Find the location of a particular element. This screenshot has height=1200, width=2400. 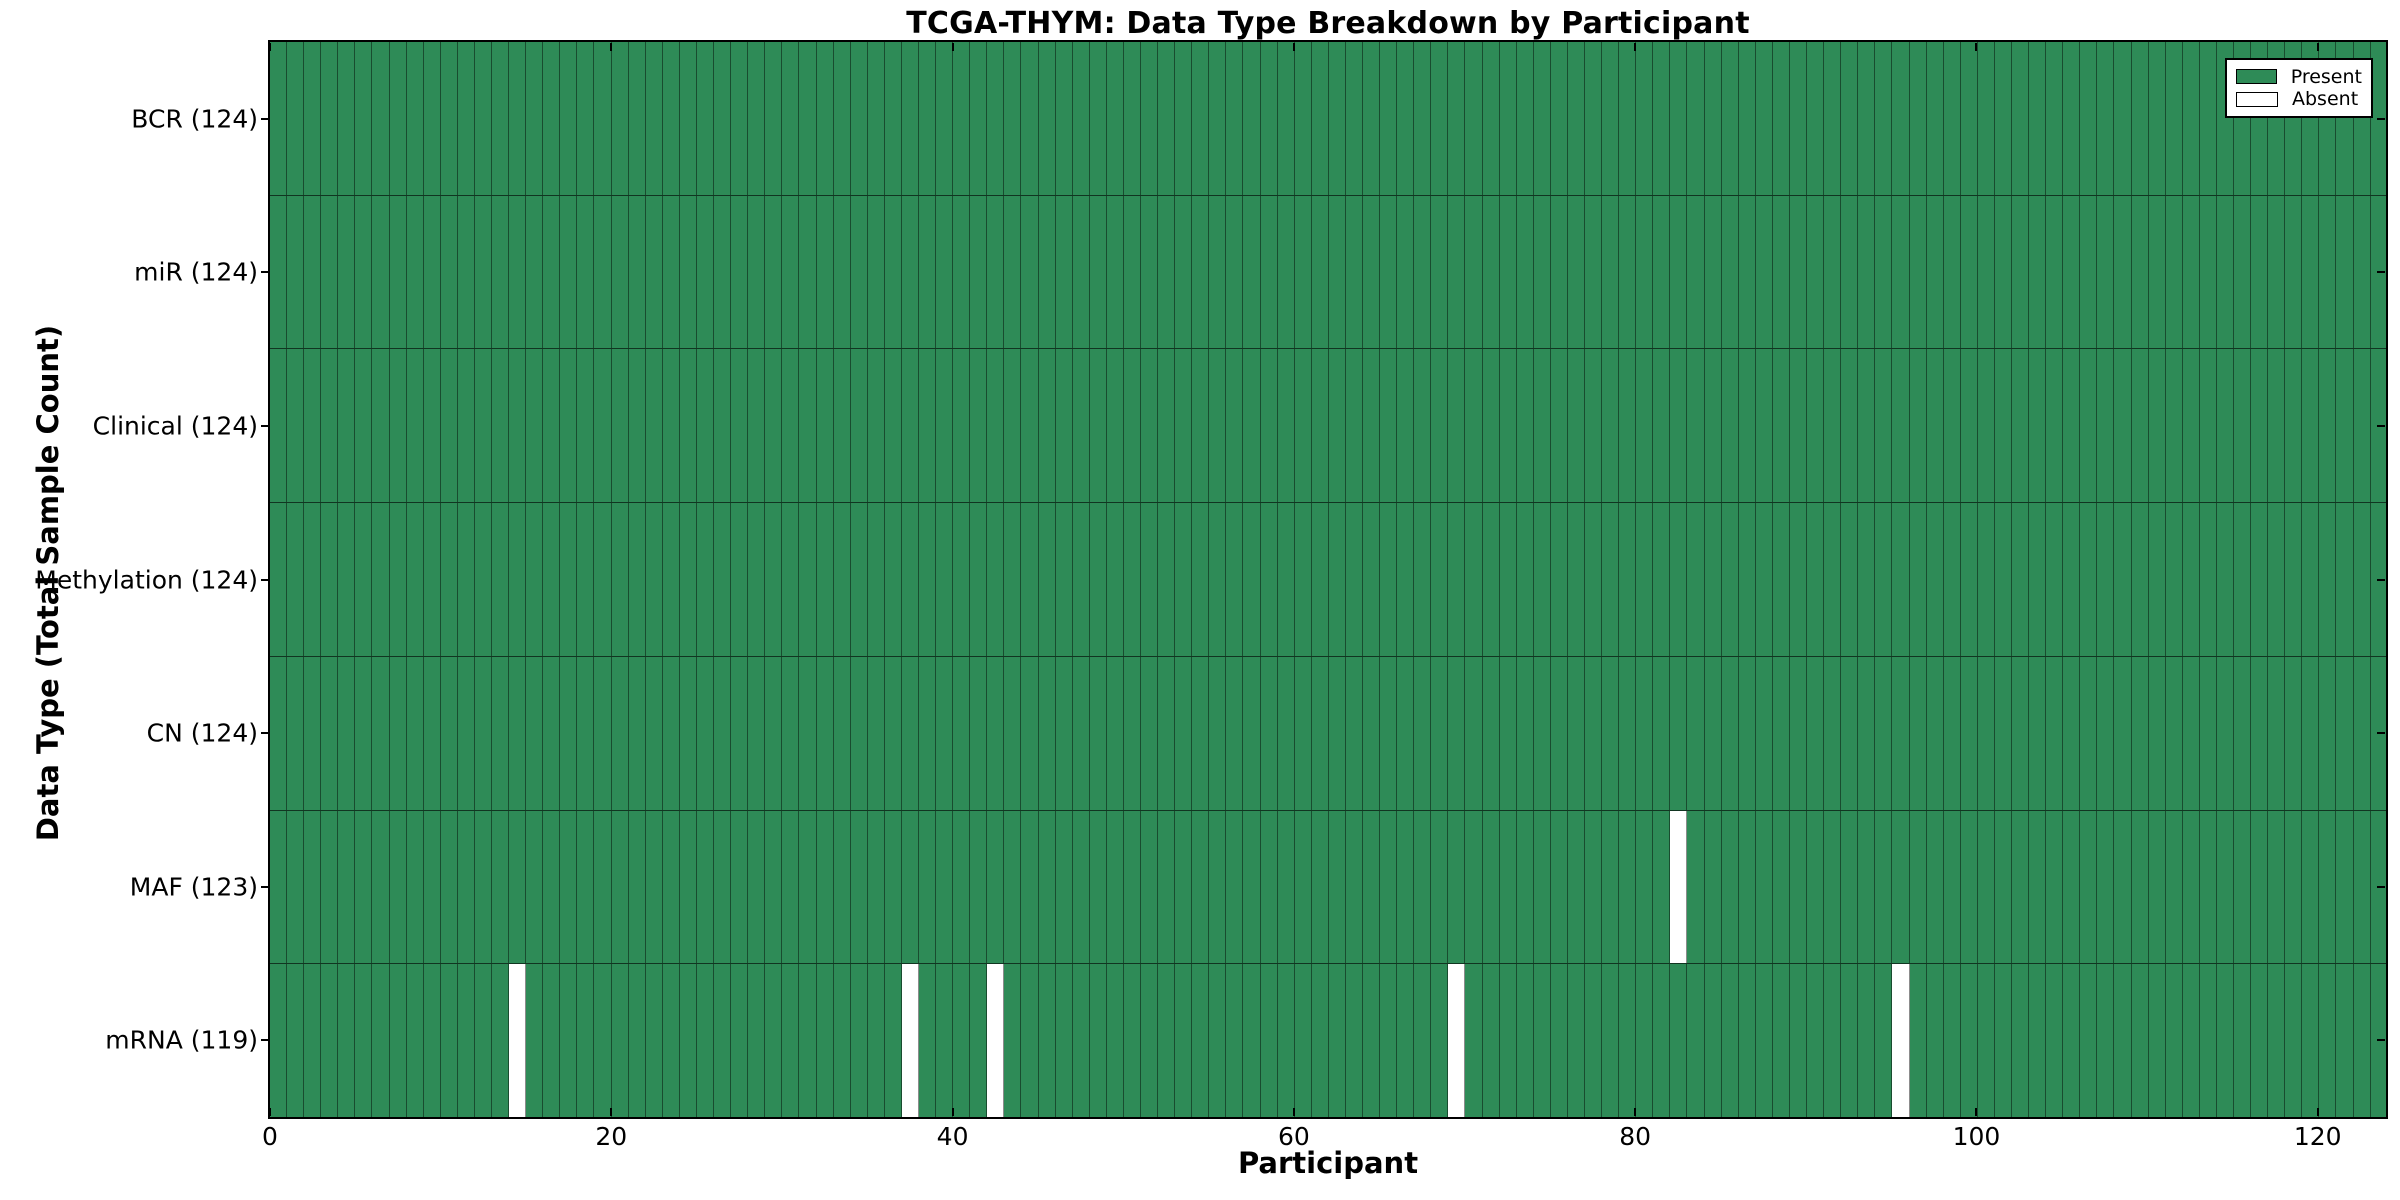

y-tick-label-CN: CN (124) is located at coordinates (202, 733).